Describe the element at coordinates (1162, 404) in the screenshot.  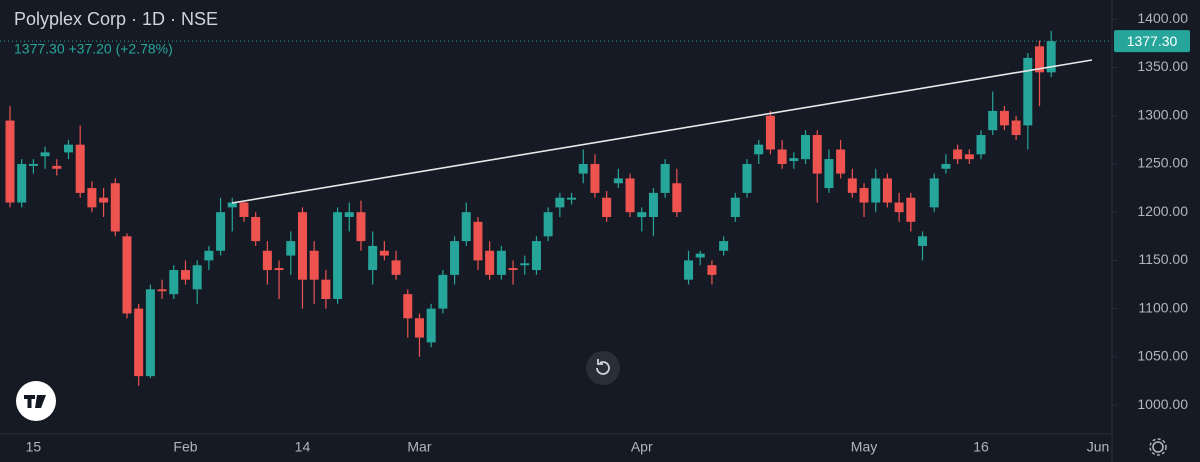
I see `y-tick-label: 1000.00` at that location.